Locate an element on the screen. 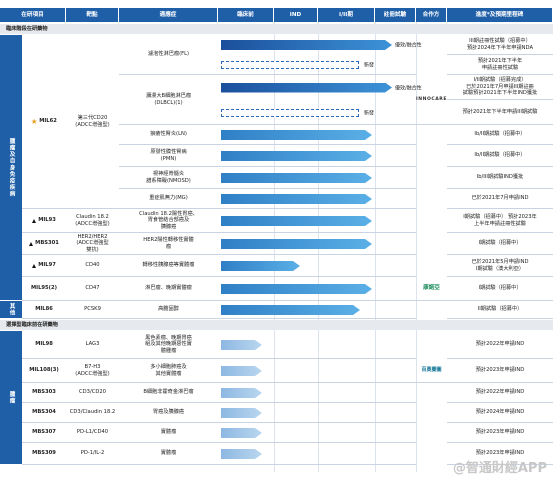  drug-name: MIL97 is located at coordinates (44, 266).